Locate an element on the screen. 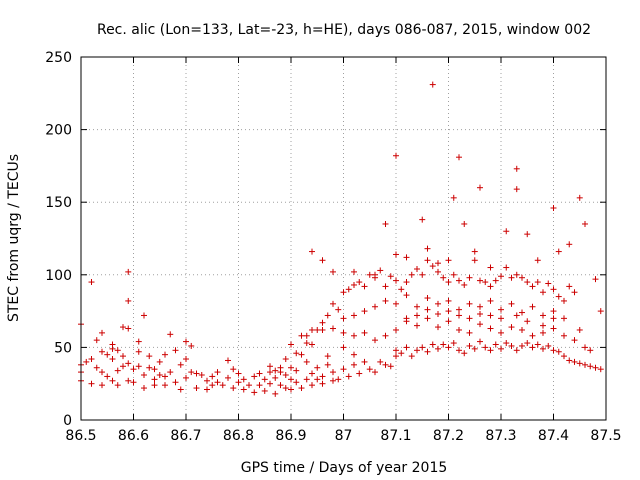 This screenshot has width=640, height=480. x-tick-label: 86.8 is located at coordinates (238, 436).